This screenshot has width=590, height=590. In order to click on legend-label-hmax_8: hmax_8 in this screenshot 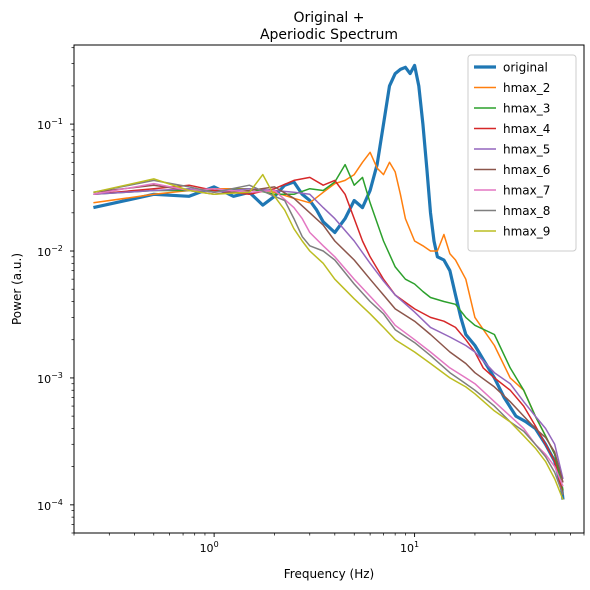, I will do `click(526, 211)`.